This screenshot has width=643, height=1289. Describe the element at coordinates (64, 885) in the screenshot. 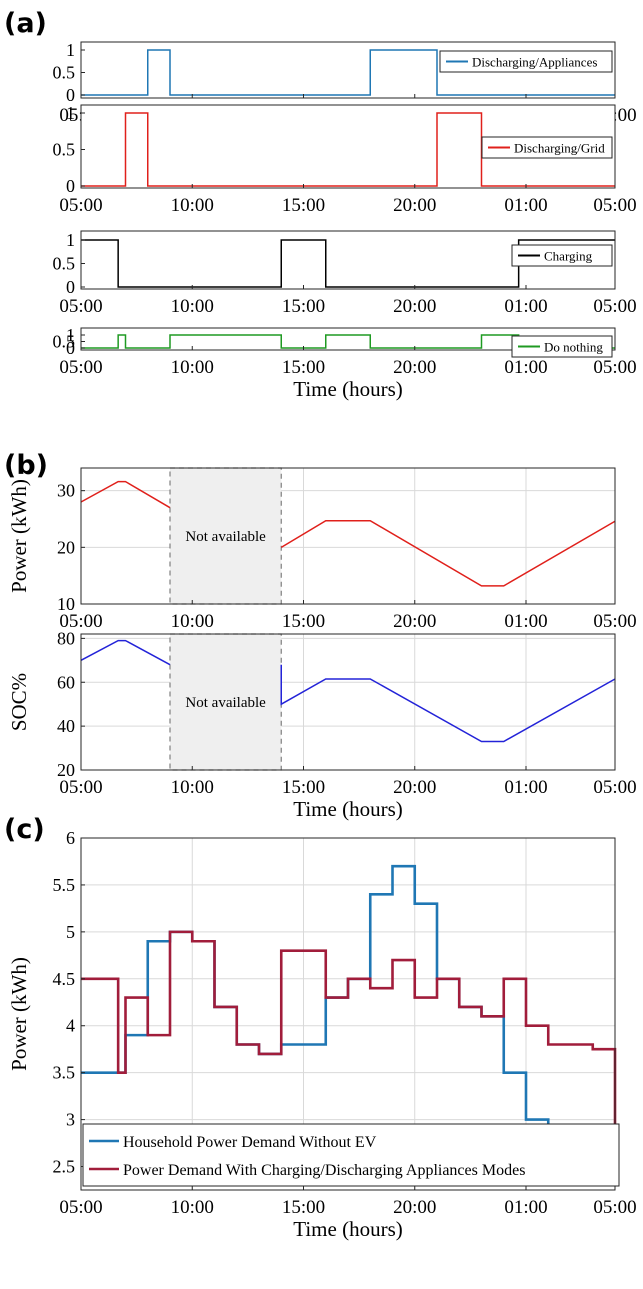

I see `y-tick-label: 5.5` at that location.